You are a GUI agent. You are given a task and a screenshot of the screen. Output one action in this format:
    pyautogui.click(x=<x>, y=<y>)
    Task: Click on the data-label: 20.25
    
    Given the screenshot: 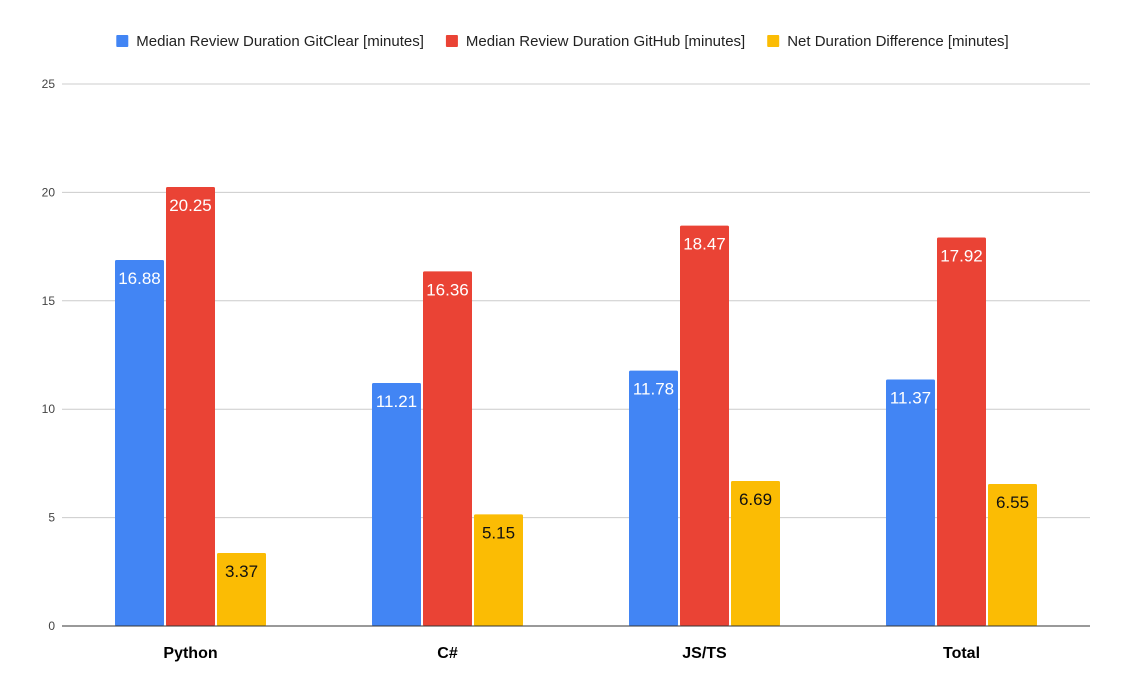 What is the action you would take?
    pyautogui.click(x=190, y=205)
    